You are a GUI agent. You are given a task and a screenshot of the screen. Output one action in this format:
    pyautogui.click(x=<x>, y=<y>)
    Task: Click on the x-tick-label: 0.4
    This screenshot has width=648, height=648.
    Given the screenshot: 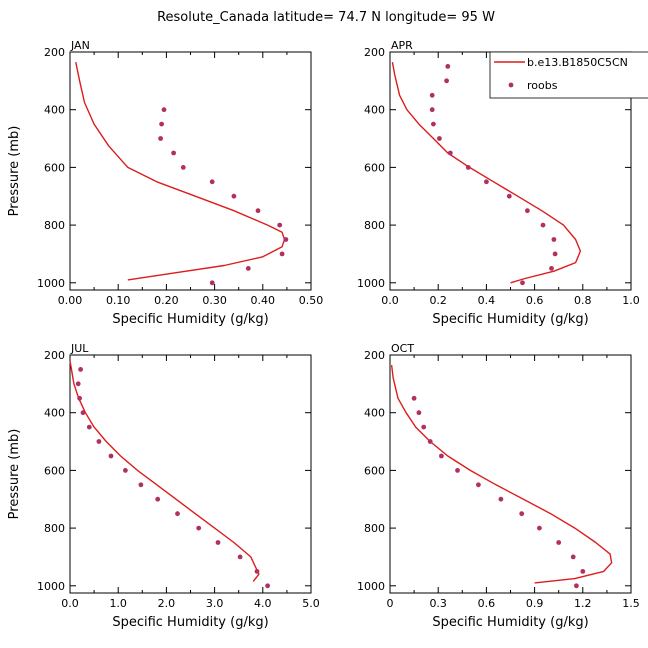 What is the action you would take?
    pyautogui.click(x=487, y=300)
    